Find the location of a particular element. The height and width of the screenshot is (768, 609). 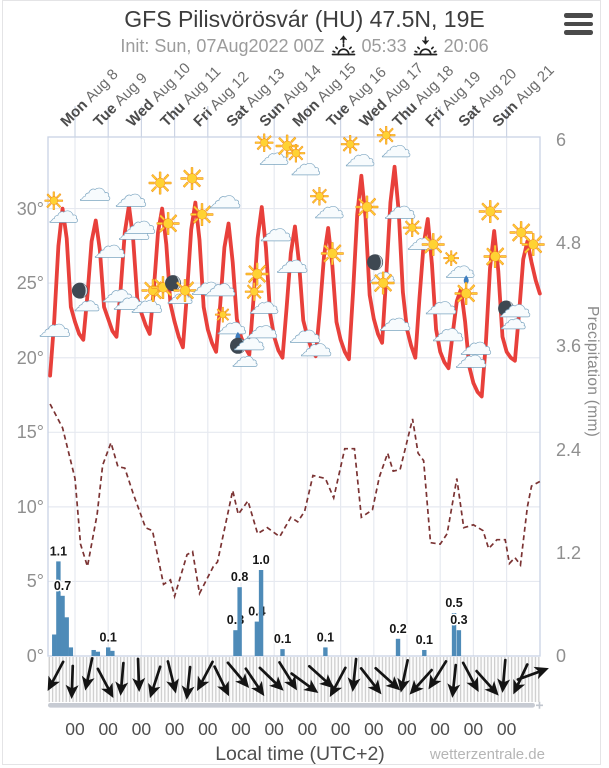

precip-bar-label: 0.1 is located at coordinates (108, 637).